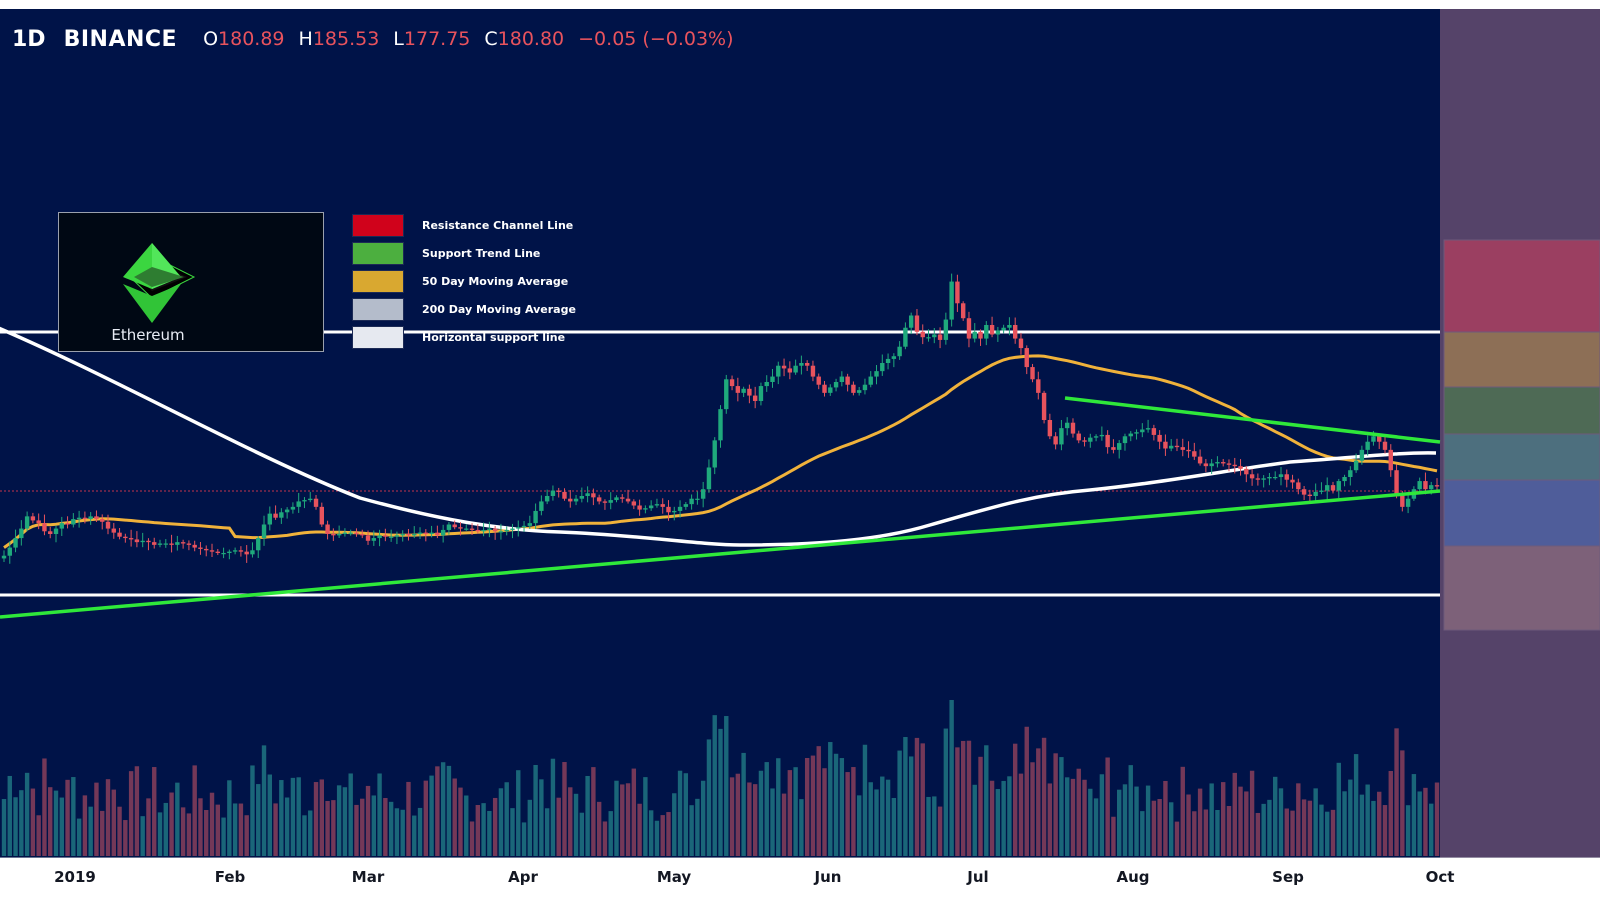  Describe the element at coordinates (464, 225) in the screenshot. I see `legend-item: Resistance Channel Line` at that location.